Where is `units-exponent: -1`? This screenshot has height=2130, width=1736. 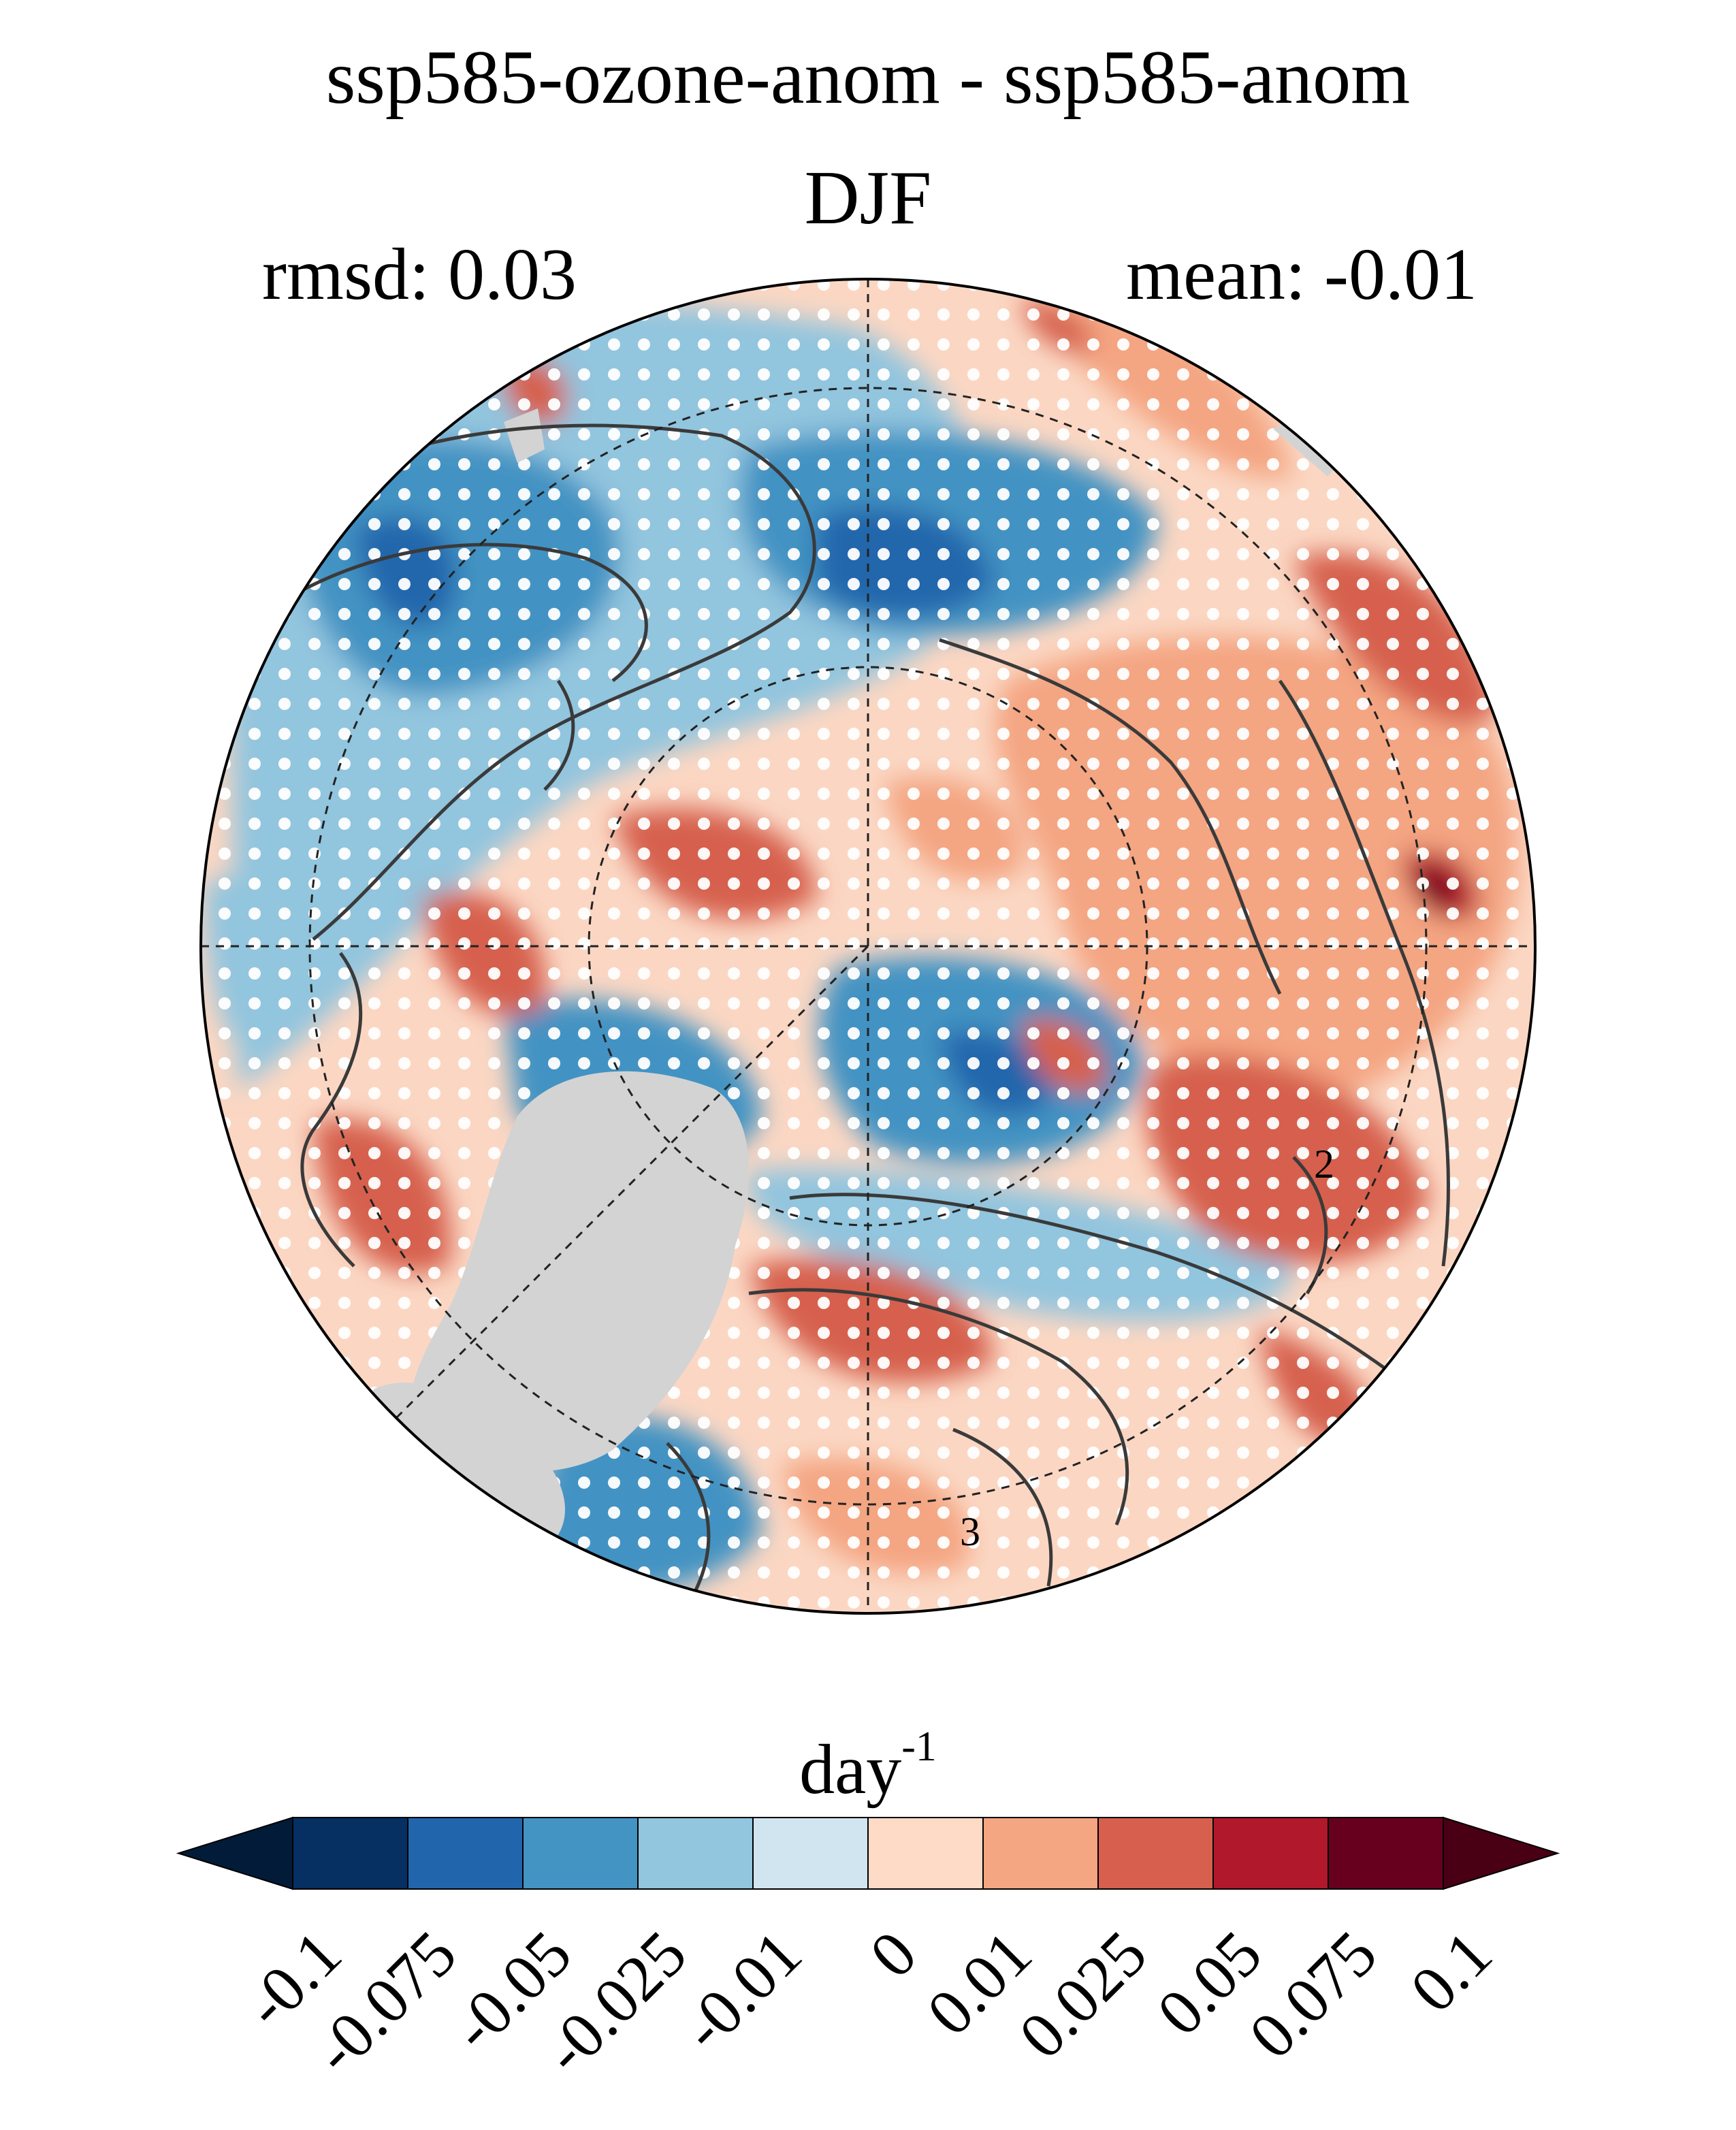
units-exponent: -1 is located at coordinates (919, 1747).